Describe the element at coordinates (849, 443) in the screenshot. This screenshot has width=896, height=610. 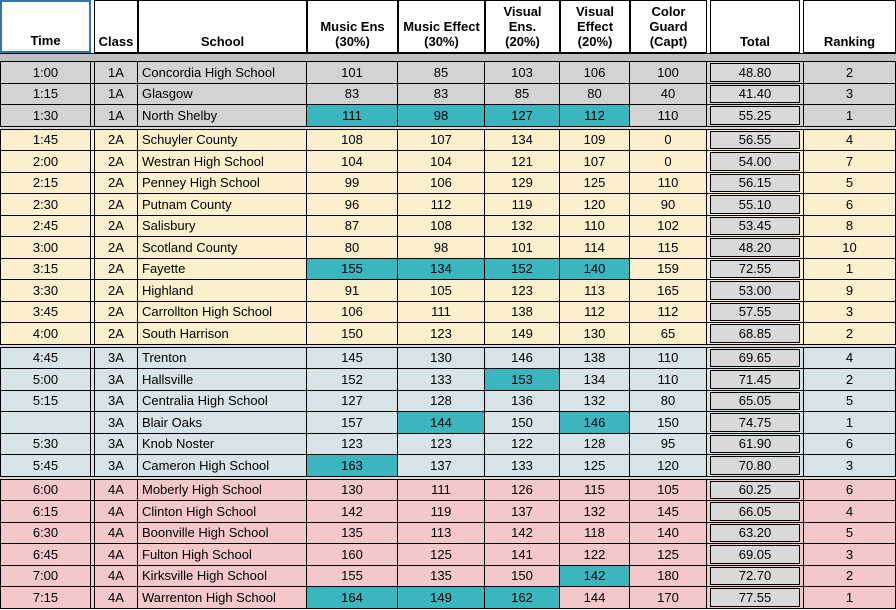
I see `cell-ranking: 6` at that location.